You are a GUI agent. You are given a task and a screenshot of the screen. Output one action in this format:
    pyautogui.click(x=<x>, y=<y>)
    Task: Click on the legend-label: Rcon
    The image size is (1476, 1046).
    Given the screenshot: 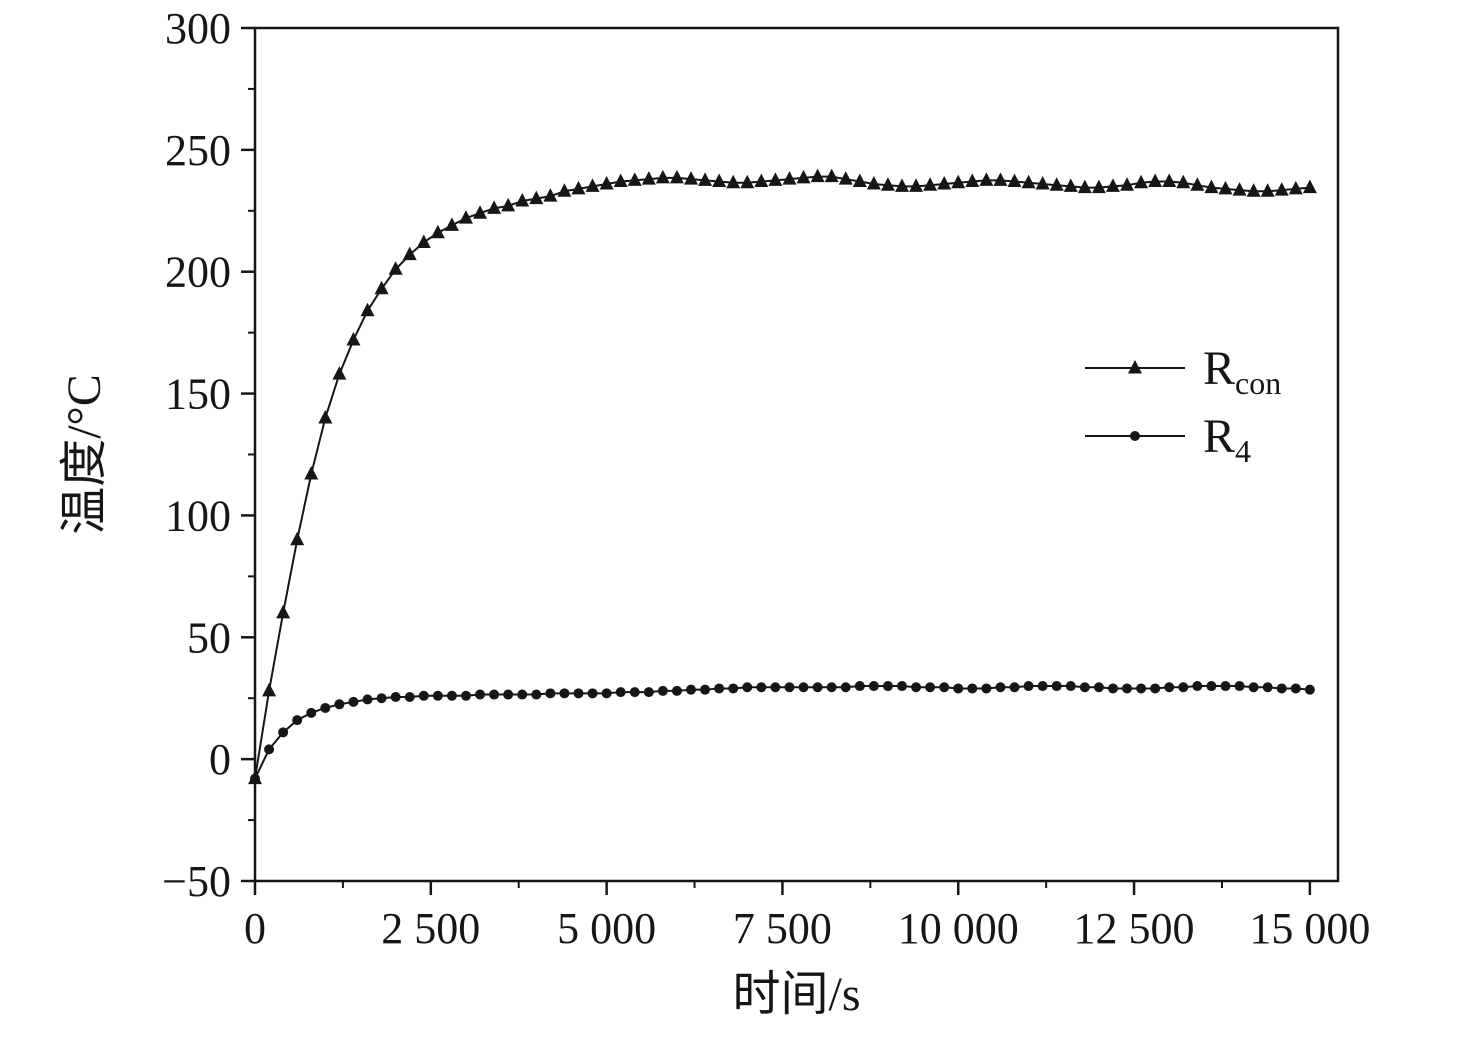 What is the action you would take?
    pyautogui.click(x=1242, y=371)
    